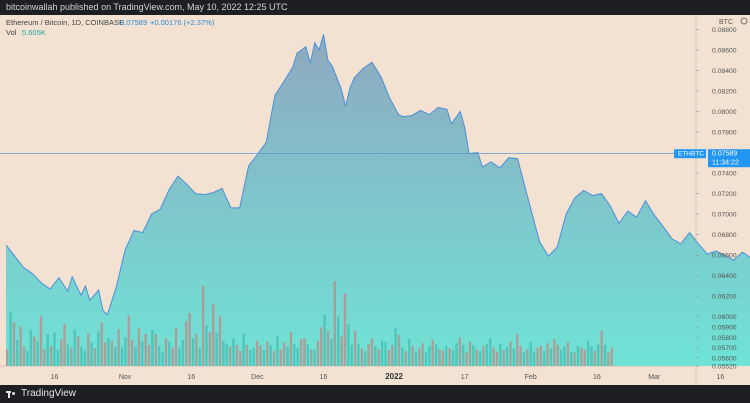  Describe the element at coordinates (724, 30) in the screenshot. I see `y-tick-label: 0.08800` at that location.